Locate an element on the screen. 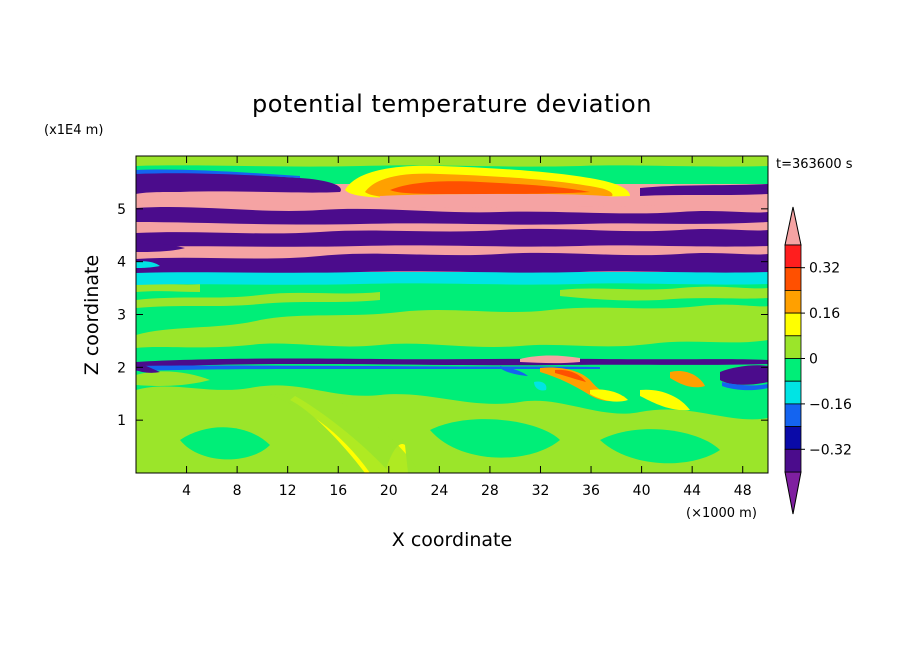 This screenshot has width=904, height=654. contour-left-purple-tongue is located at coordinates (160, 247).